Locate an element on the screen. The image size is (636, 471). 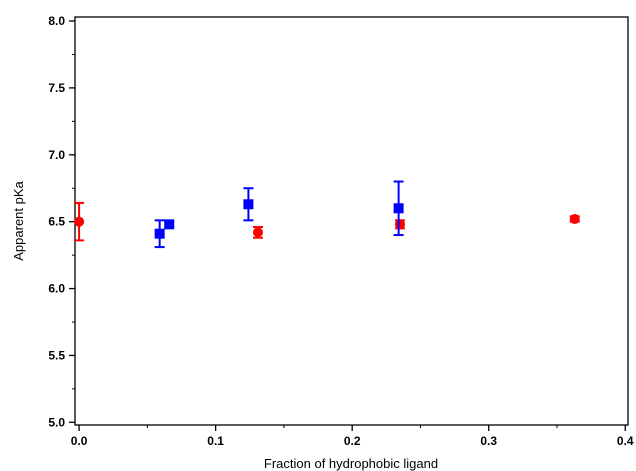
y-tick-label: 8.0 is located at coordinates (56, 21).